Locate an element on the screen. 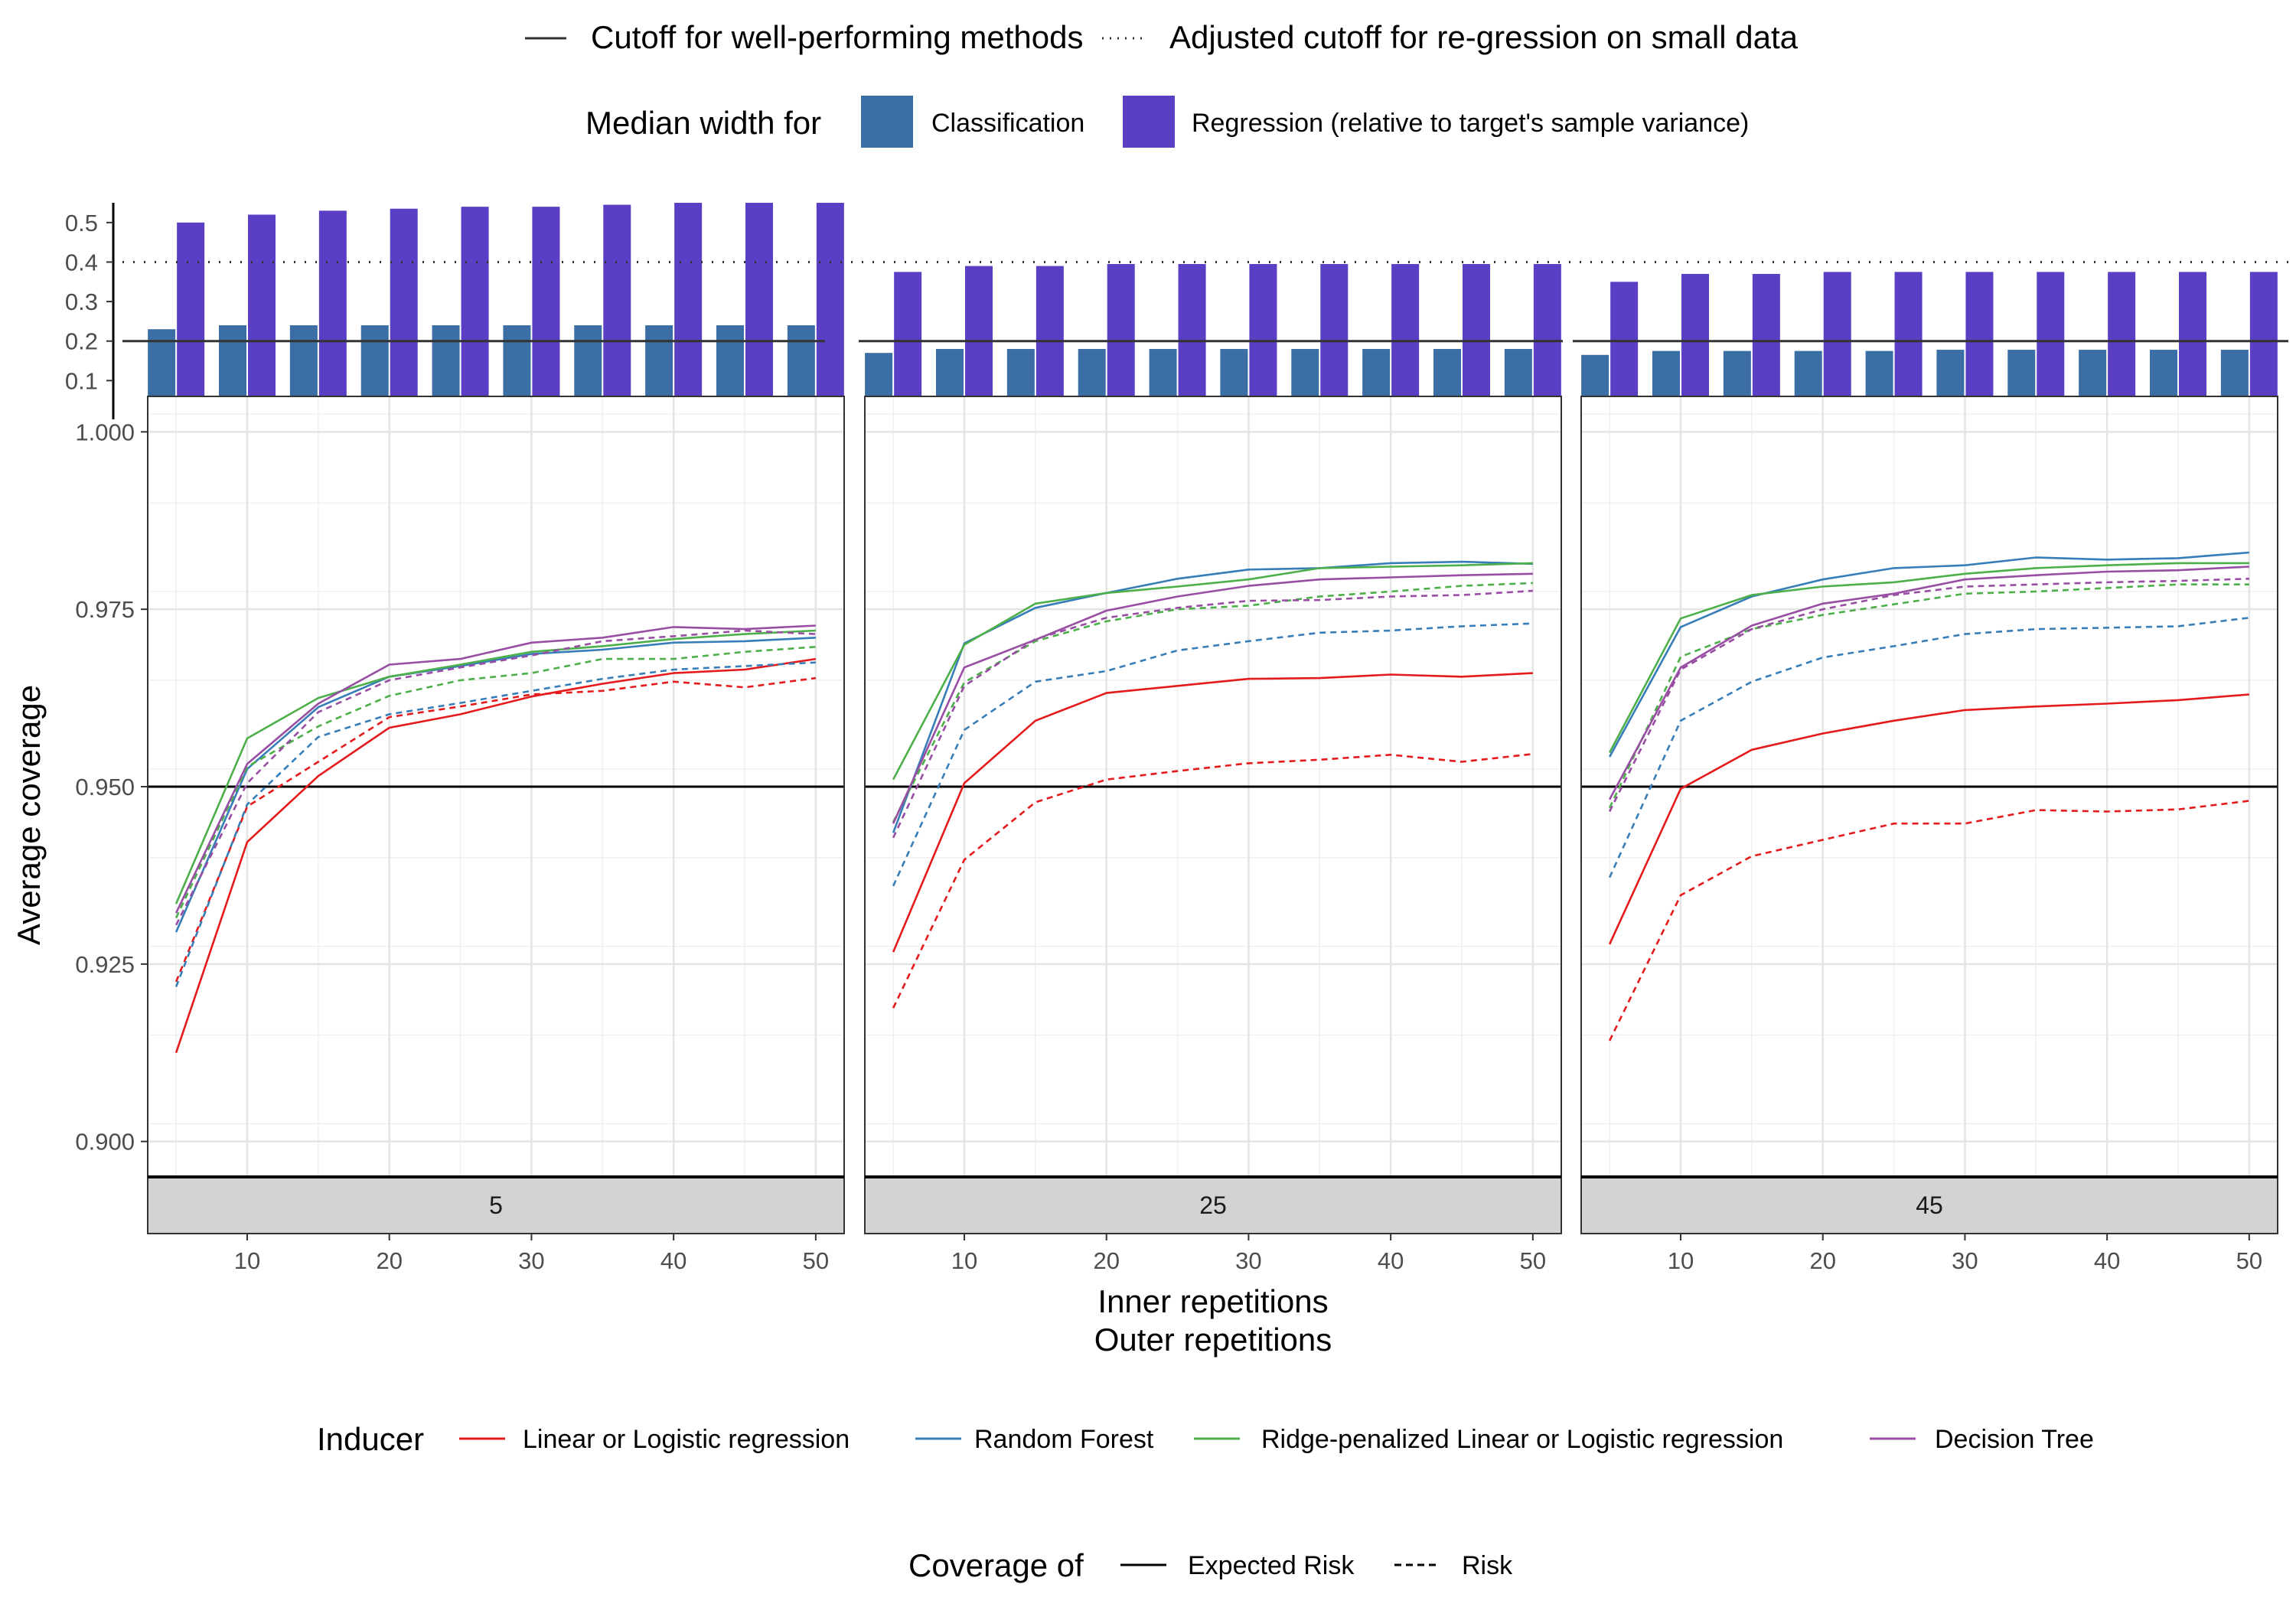 This screenshot has height=1607, width=2296. facet-strip-label: 25 is located at coordinates (1213, 1205).